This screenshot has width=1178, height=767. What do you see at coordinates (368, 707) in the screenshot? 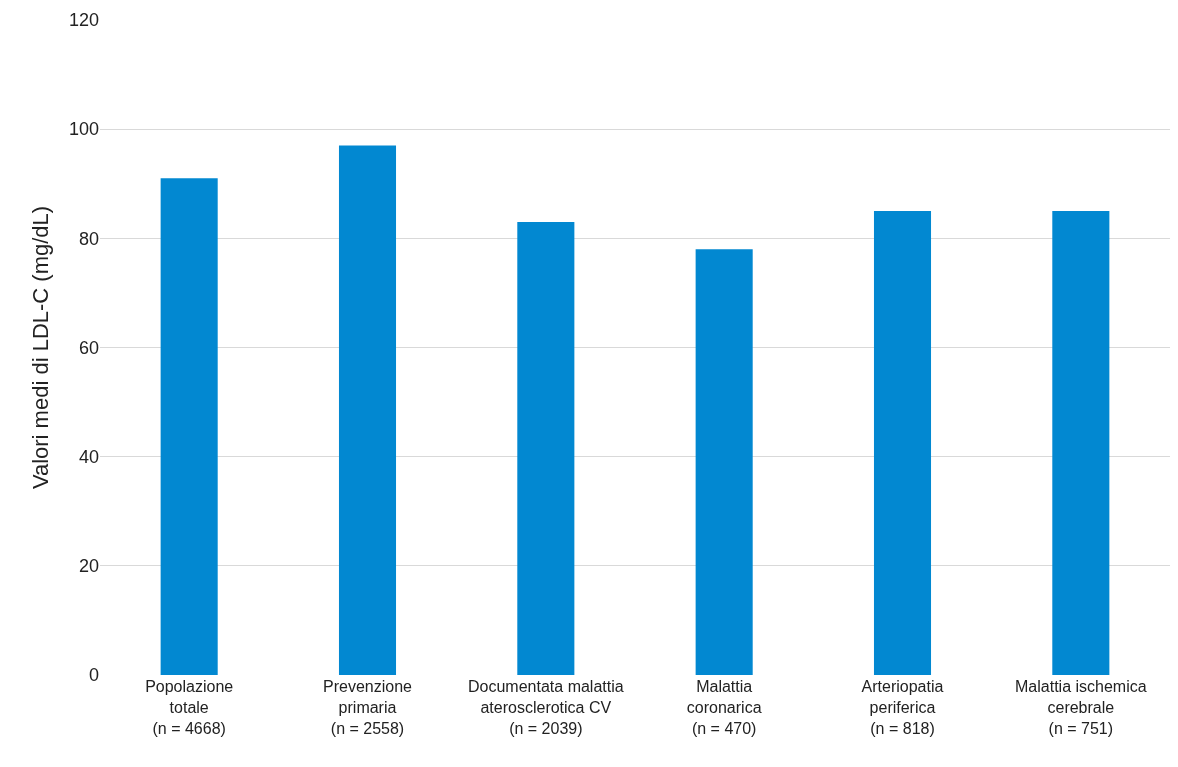
I see `x-tick-label: Prevenzione primaria (n = 2558)` at bounding box center [368, 707].